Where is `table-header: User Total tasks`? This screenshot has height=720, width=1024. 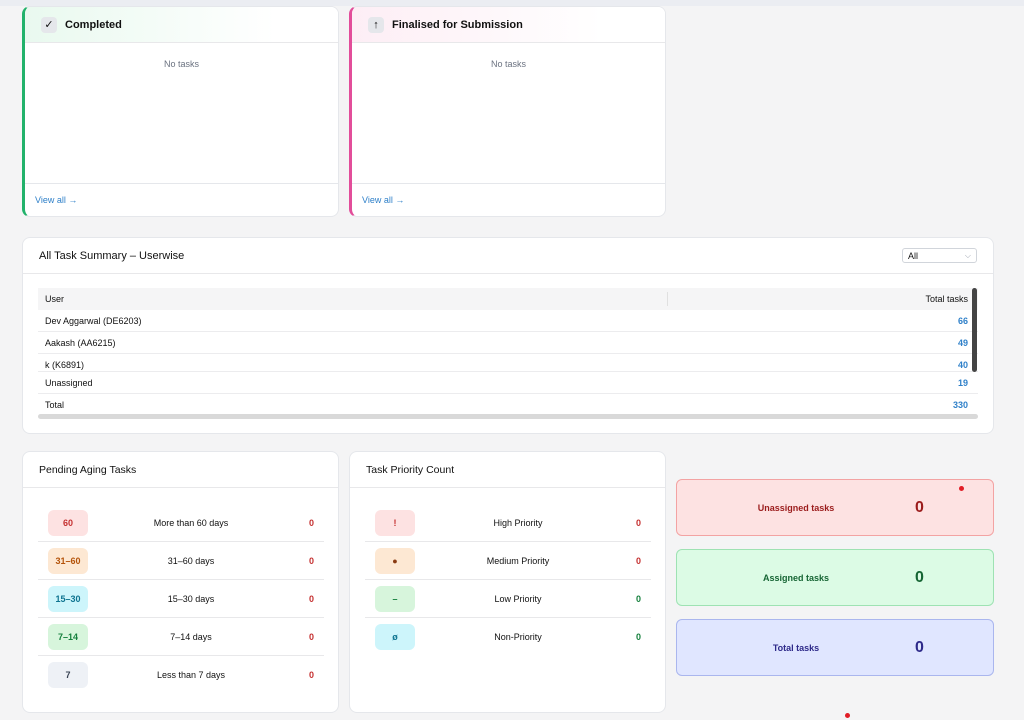
table-header: User Total tasks is located at coordinates (508, 299).